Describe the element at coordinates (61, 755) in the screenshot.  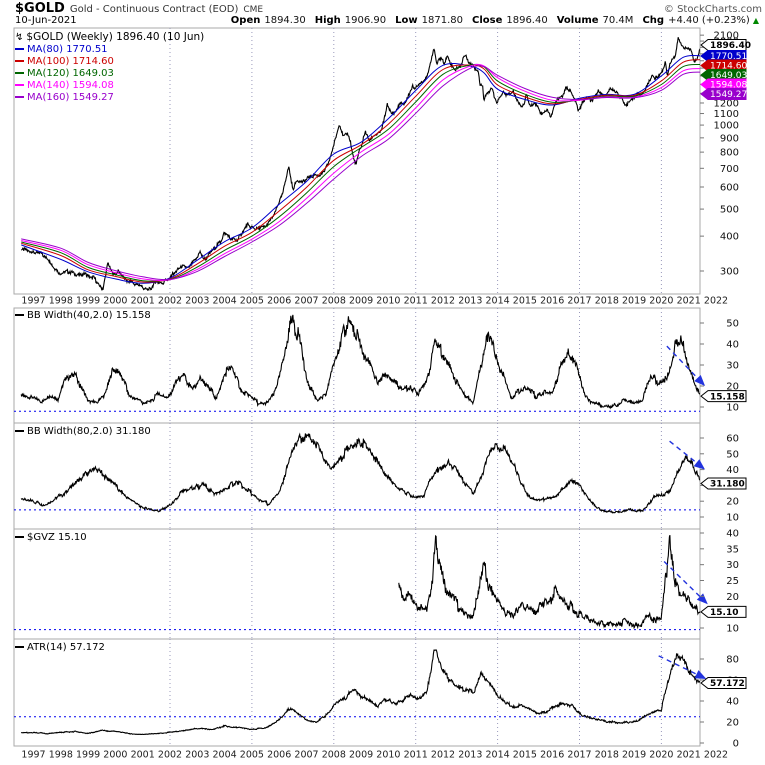
I see `x-axis-year-label: 1998` at that location.